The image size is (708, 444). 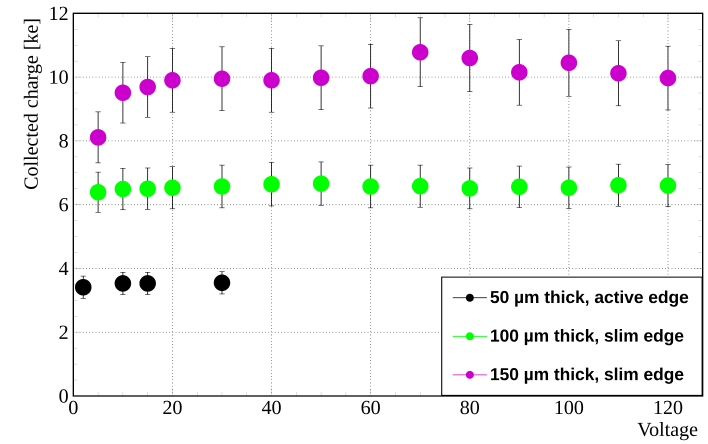 I want to click on y-tick-label: 10, so click(x=59, y=77).